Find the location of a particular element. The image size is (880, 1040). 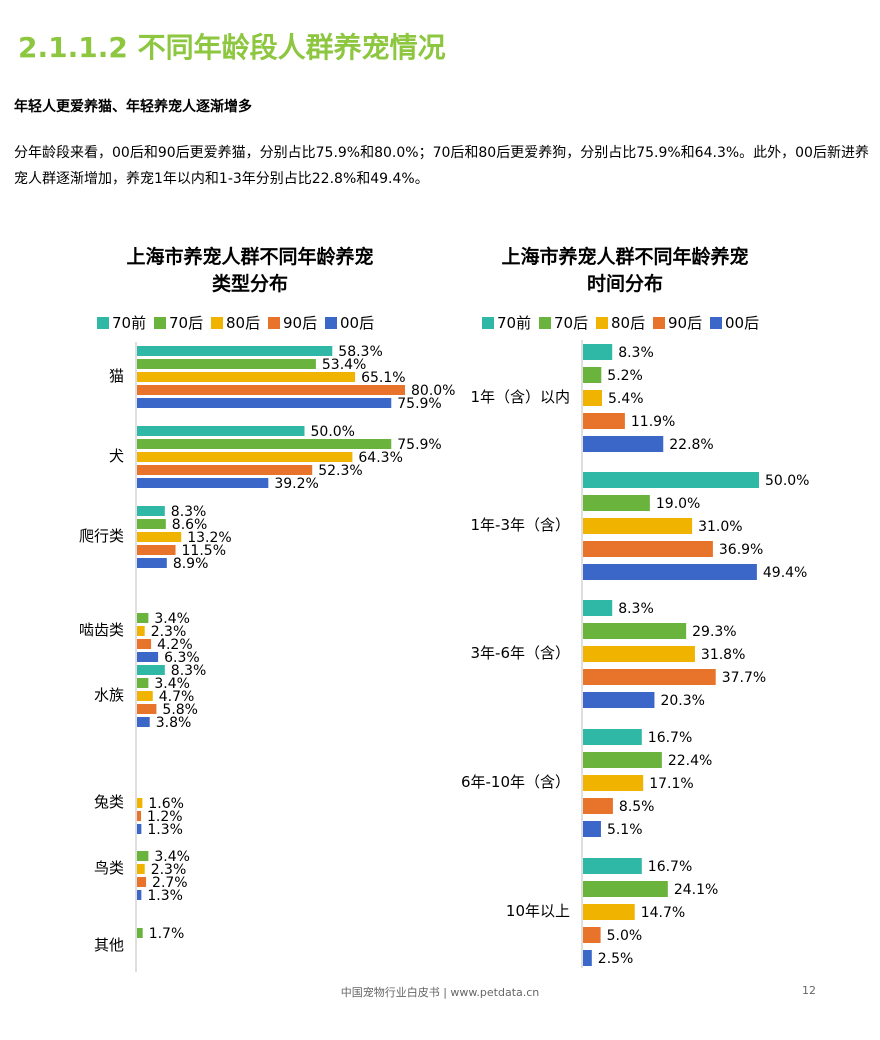

right-chart-title-line-1: 上海市养宠人群不同年龄养宠 is located at coordinates (625, 257).